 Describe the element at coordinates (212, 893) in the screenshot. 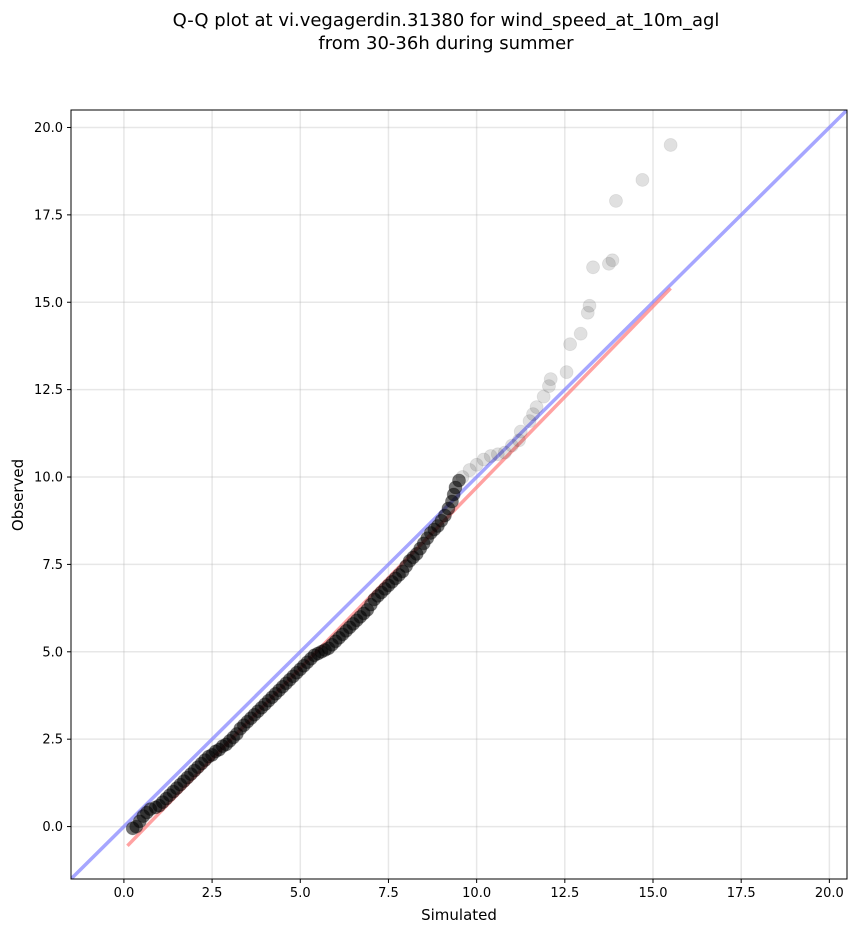

I see `x-tick-label: 2.5` at that location.